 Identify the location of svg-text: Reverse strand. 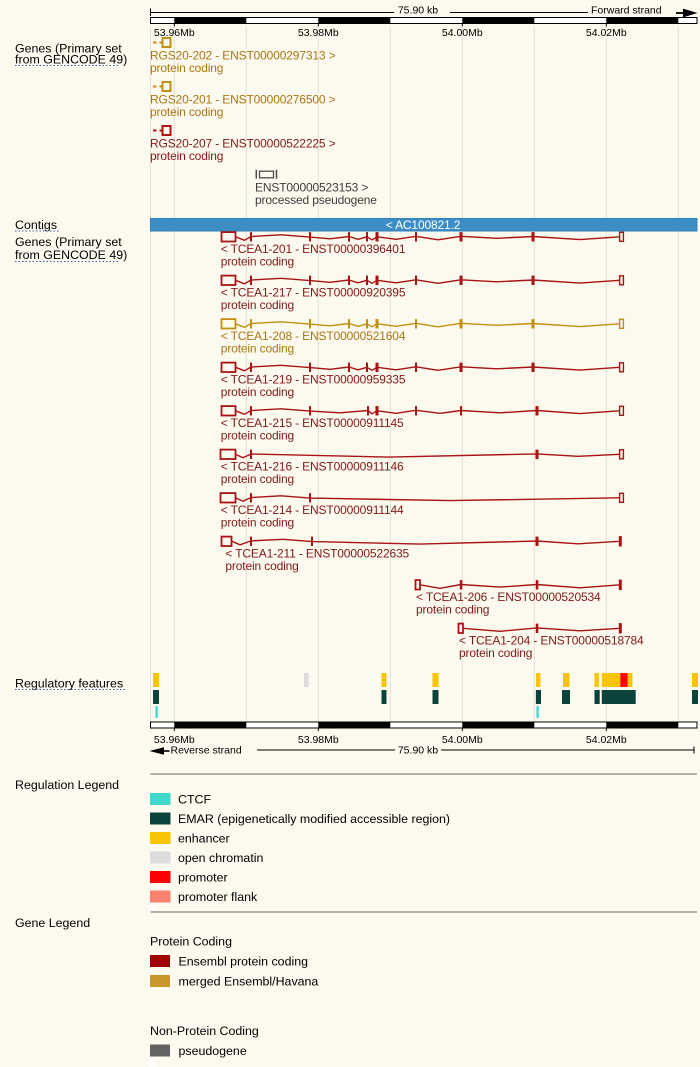
(206, 751).